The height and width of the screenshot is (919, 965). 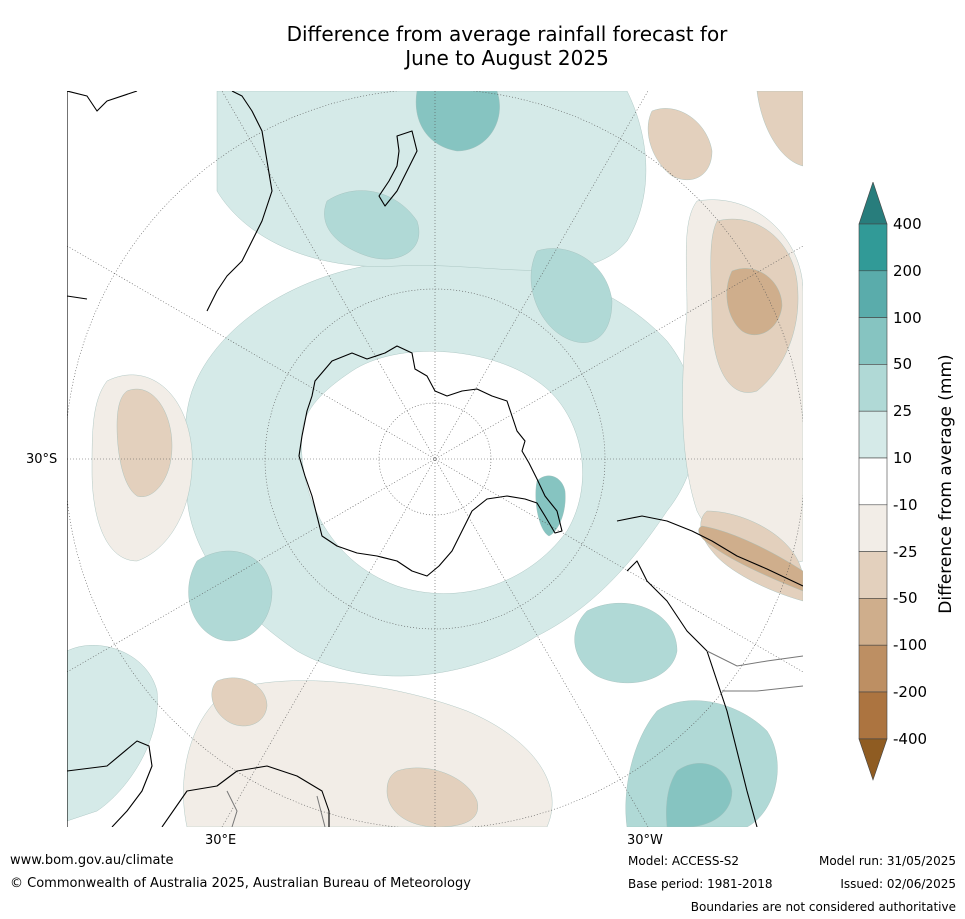 I want to click on map-title-line2: June to August 2025, so click(x=507, y=58).